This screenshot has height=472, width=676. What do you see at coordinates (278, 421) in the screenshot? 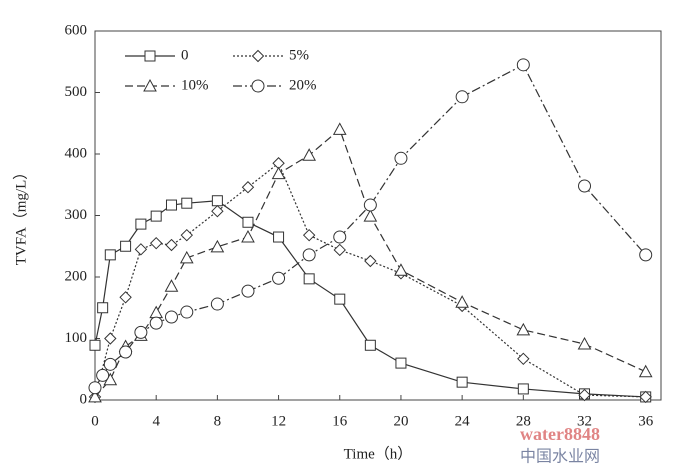
I see `x-tick-label: 12` at bounding box center [278, 421].